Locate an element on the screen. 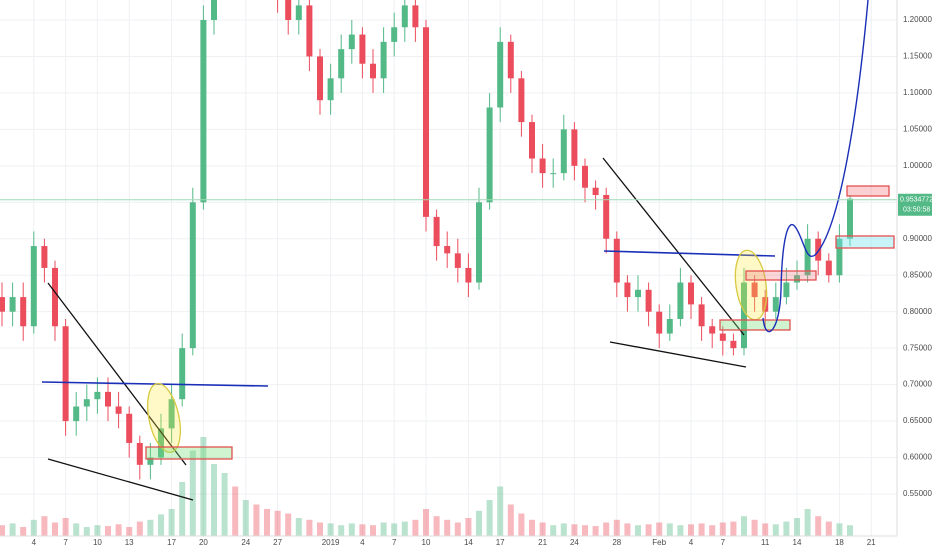 This screenshot has width=932, height=550. y-tick-label: 1.10000000 is located at coordinates (917, 92).